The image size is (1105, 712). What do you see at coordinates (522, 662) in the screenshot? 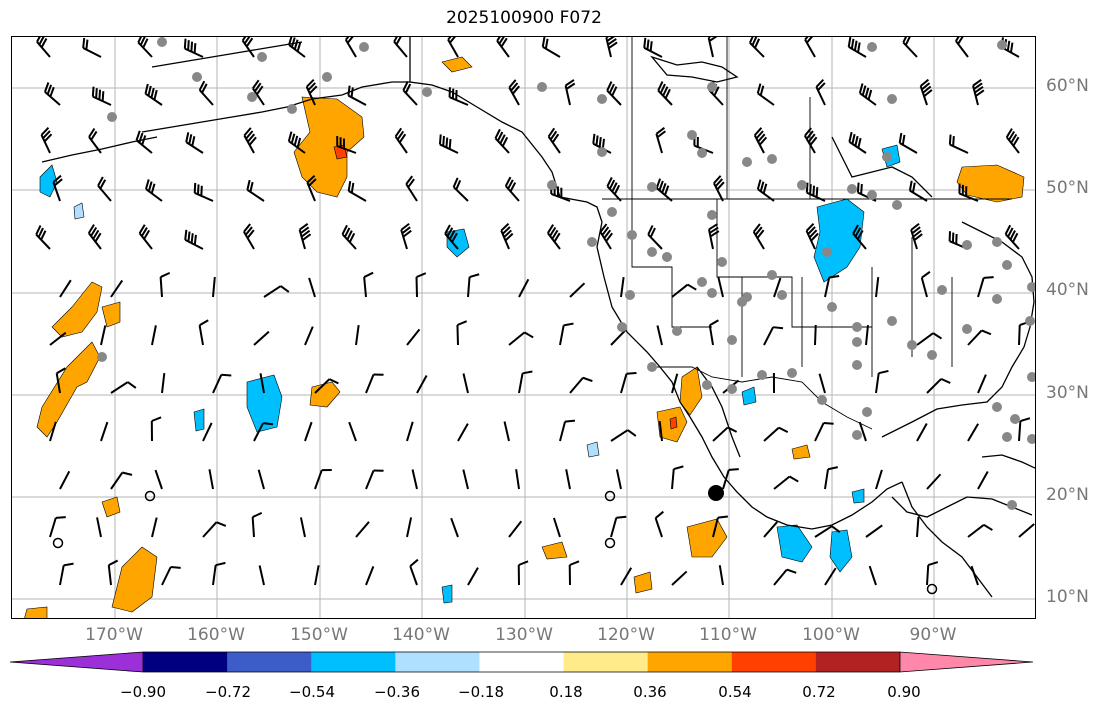
I see `colorbar` at bounding box center [522, 662].